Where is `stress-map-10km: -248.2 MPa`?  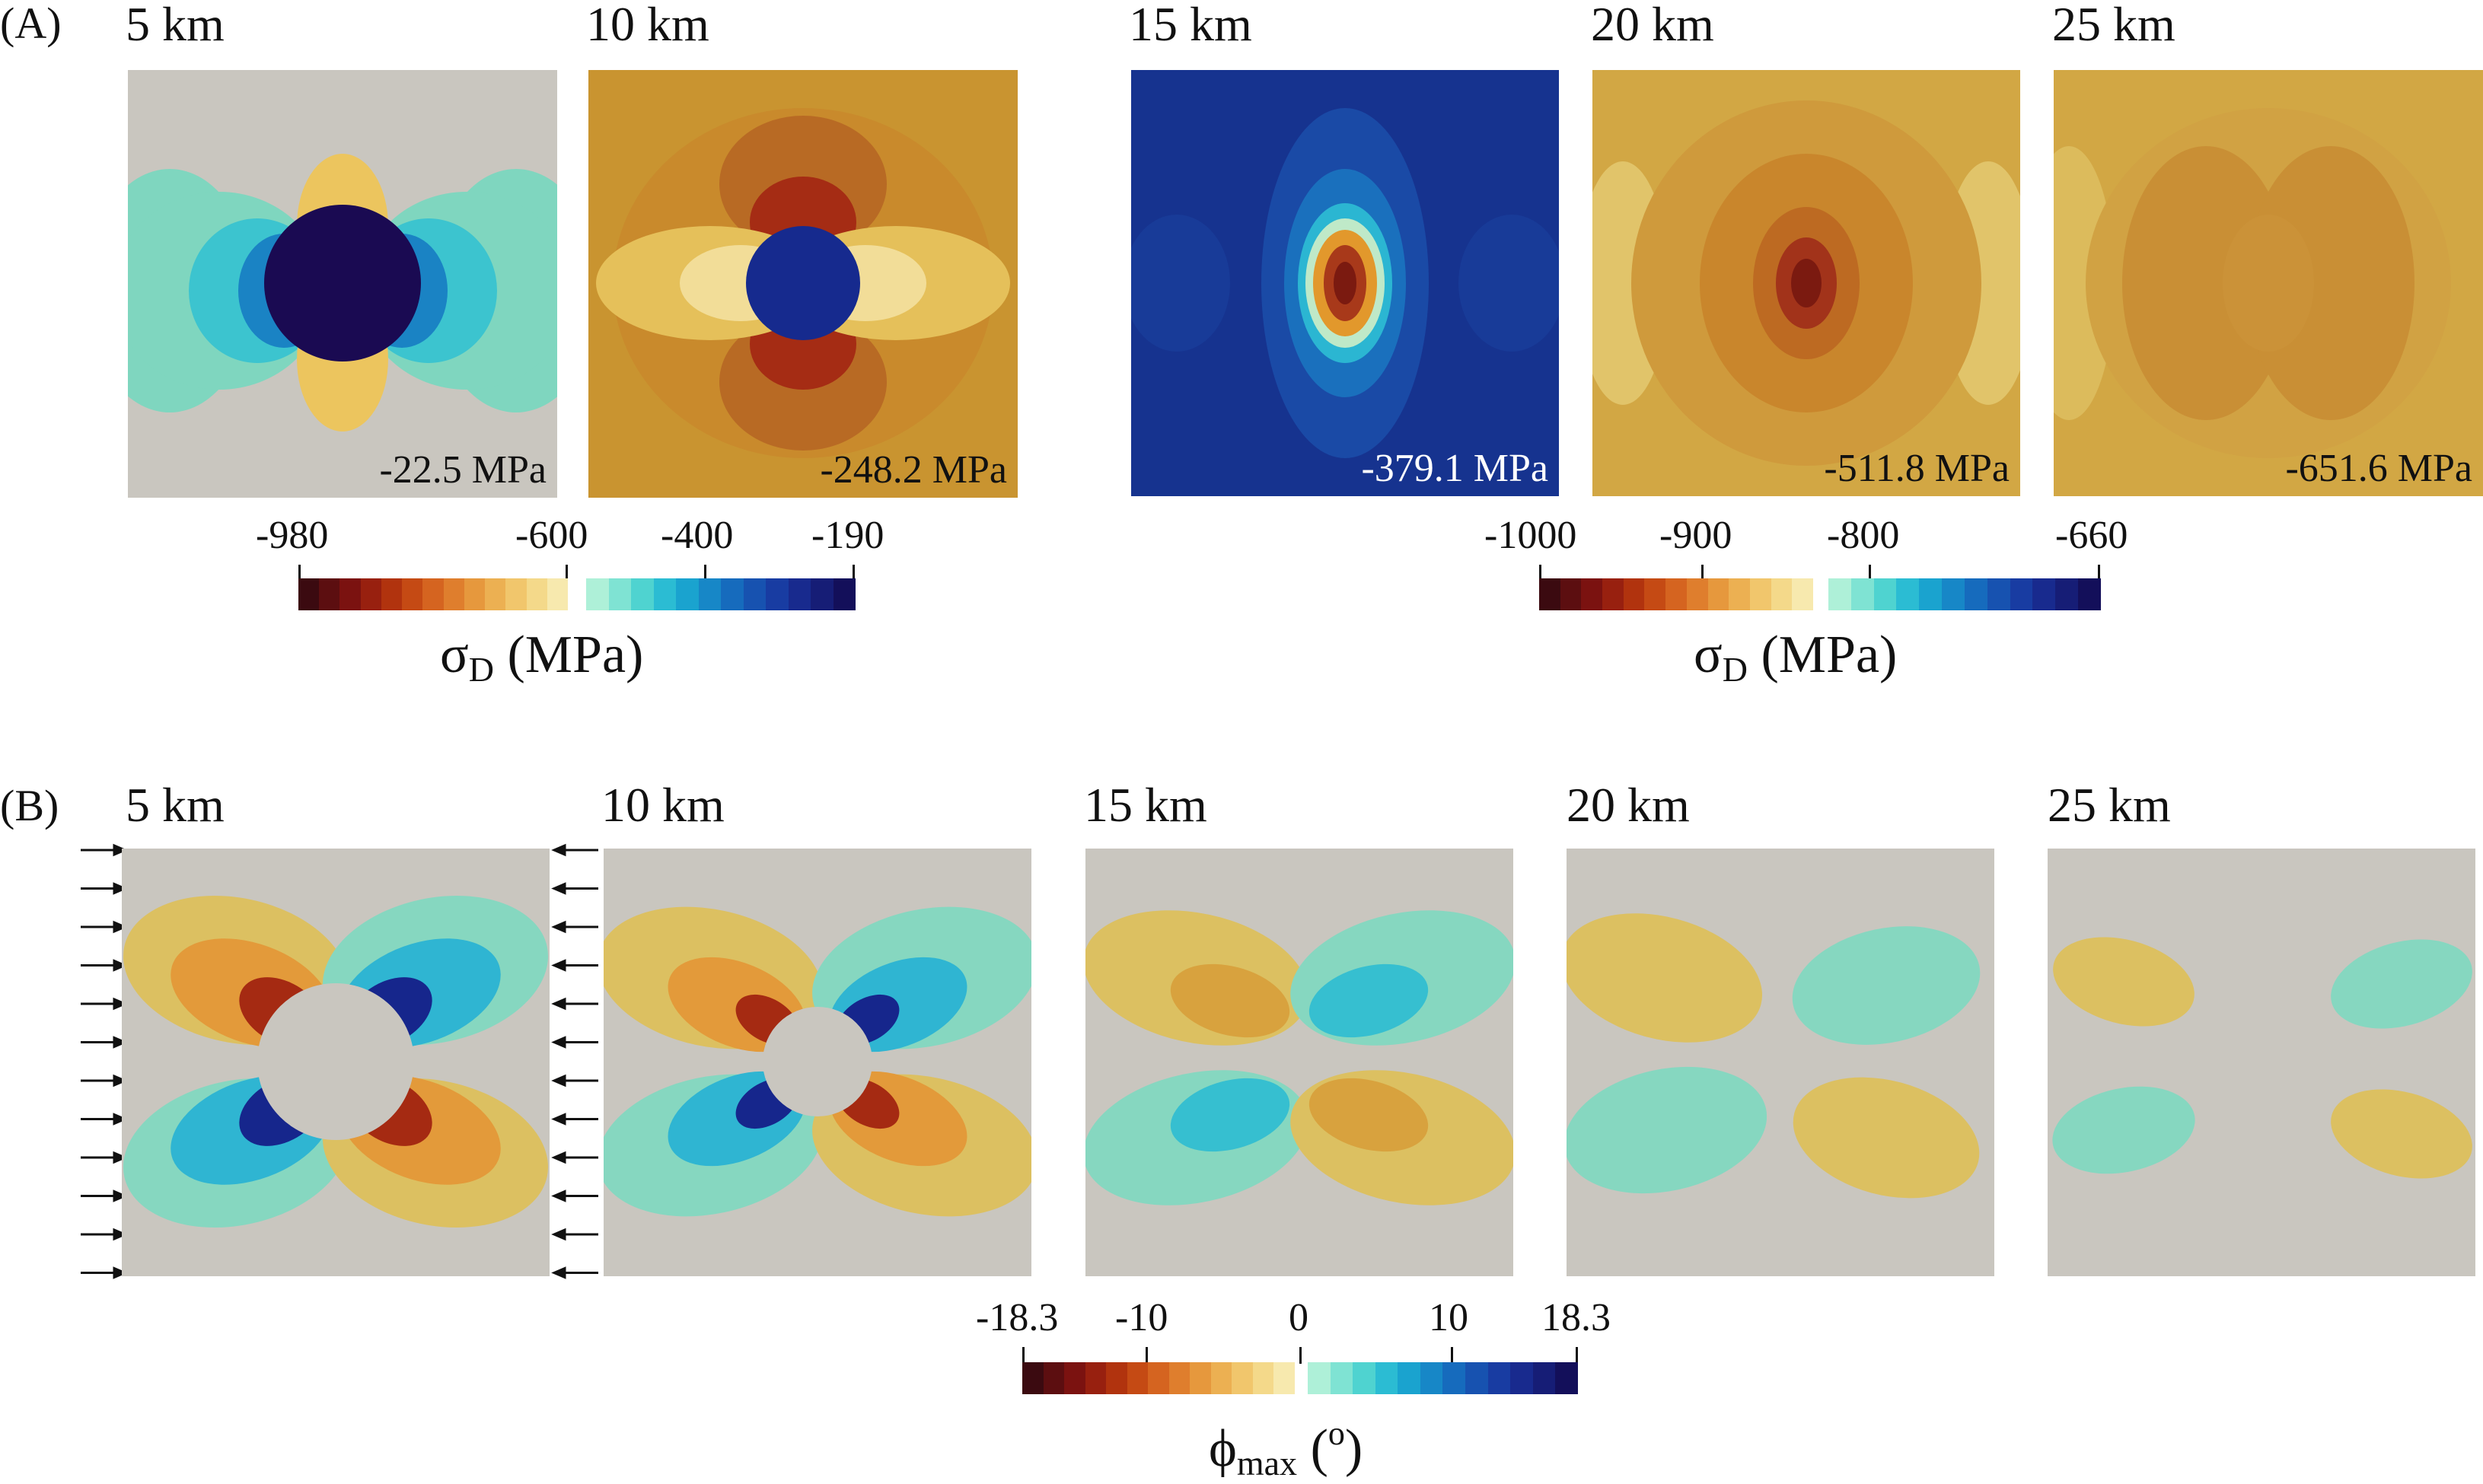 stress-map-10km: -248.2 MPa is located at coordinates (803, 284).